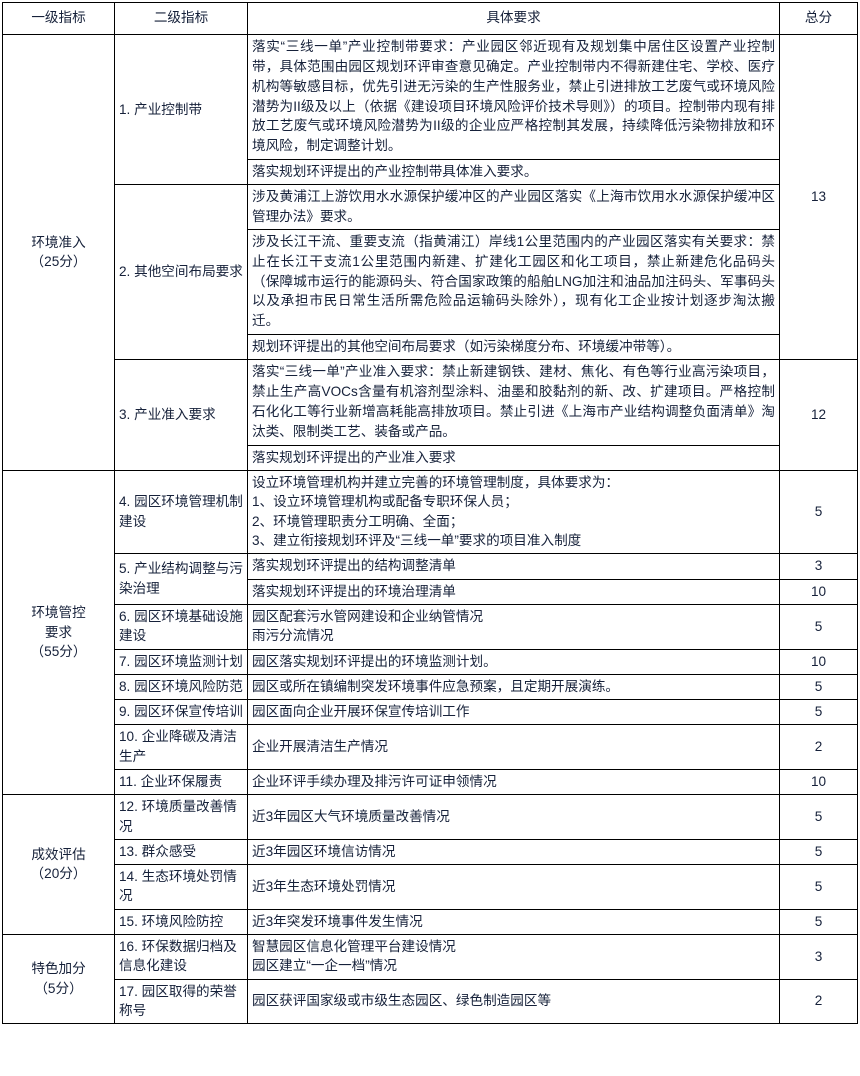 This screenshot has width=860, height=1076. What do you see at coordinates (58, 969) in the screenshot?
I see `category-name: 特色加分` at bounding box center [58, 969].